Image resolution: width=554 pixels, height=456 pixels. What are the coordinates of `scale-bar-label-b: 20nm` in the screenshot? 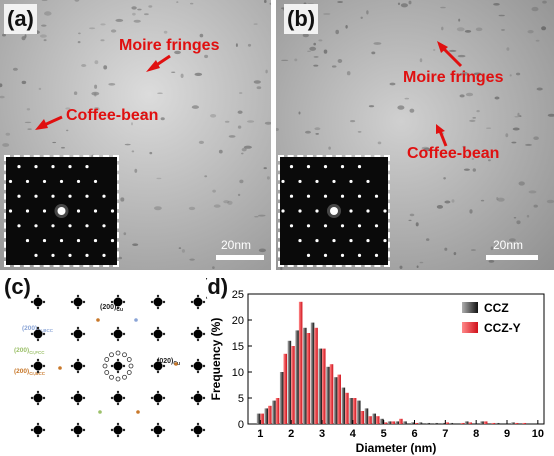 It's located at (508, 245).